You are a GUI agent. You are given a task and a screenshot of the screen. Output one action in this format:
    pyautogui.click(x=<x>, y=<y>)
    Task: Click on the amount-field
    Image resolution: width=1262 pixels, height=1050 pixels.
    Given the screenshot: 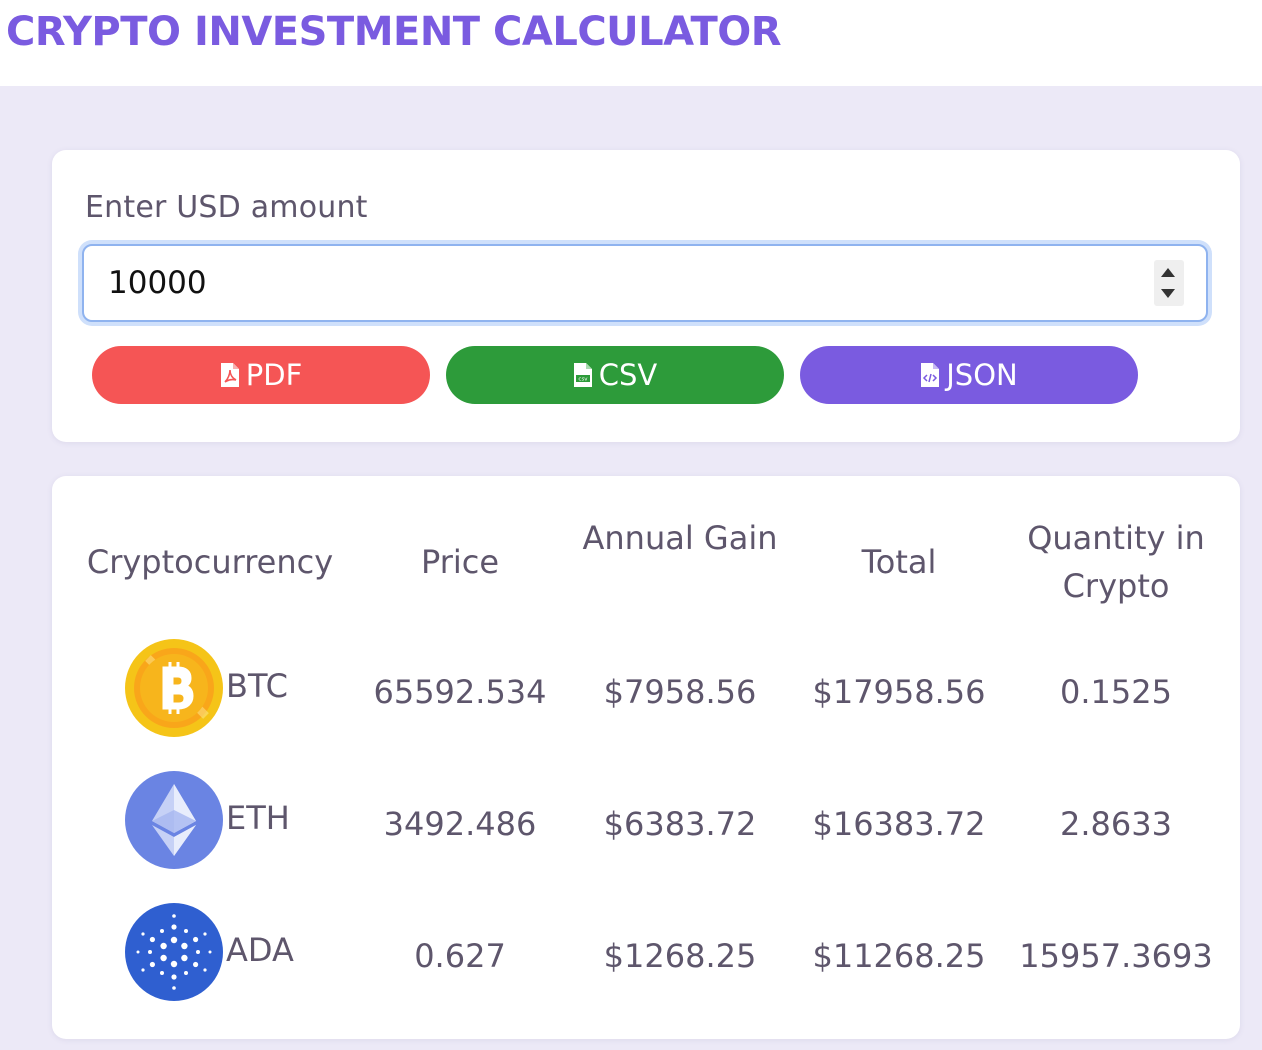 What is the action you would take?
    pyautogui.click(x=645, y=283)
    